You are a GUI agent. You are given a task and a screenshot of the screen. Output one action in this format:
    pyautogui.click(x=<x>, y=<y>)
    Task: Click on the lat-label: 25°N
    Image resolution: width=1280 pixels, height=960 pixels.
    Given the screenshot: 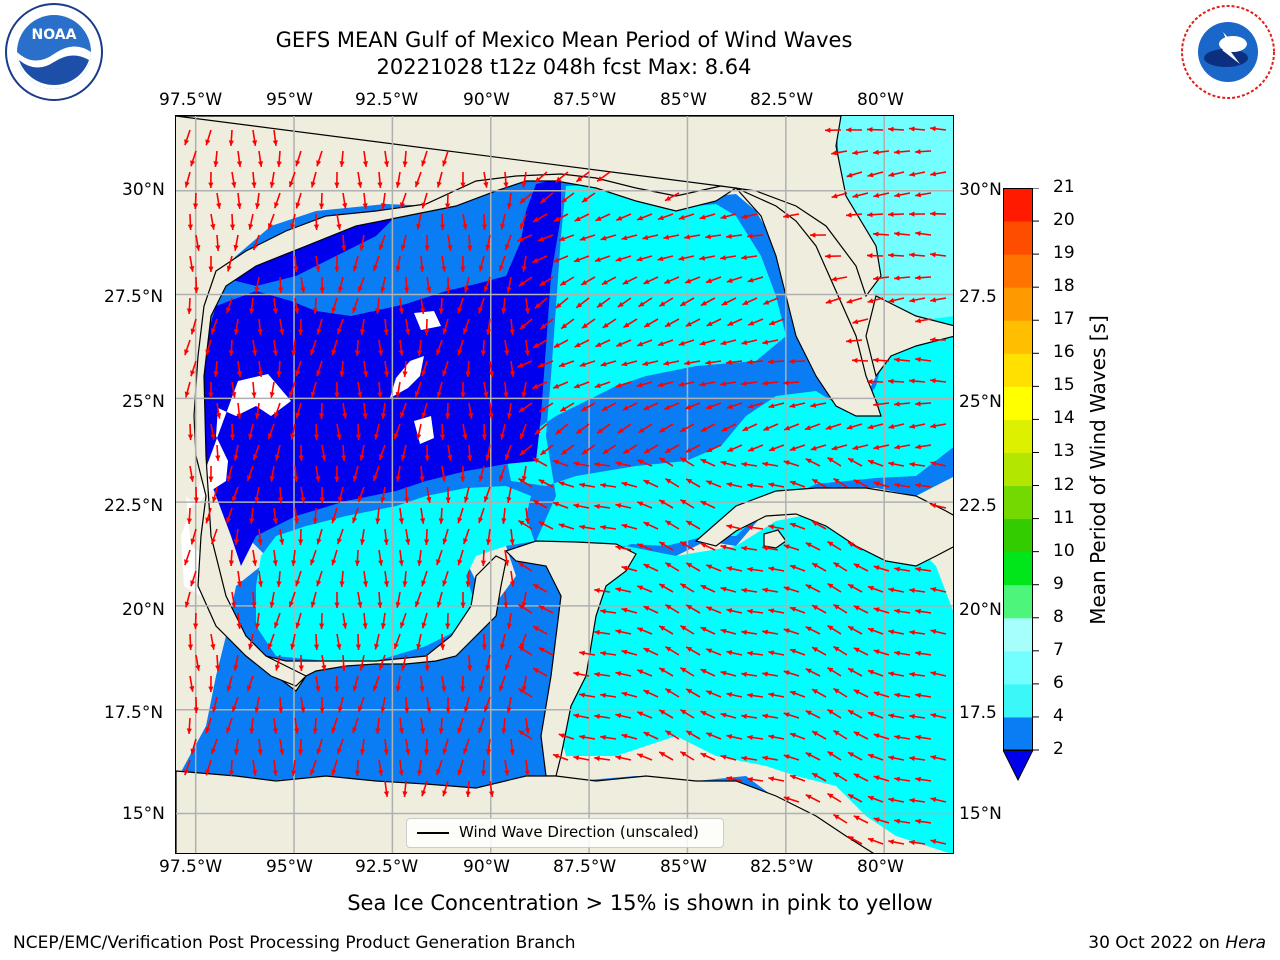 What is the action you would take?
    pyautogui.click(x=143, y=402)
    